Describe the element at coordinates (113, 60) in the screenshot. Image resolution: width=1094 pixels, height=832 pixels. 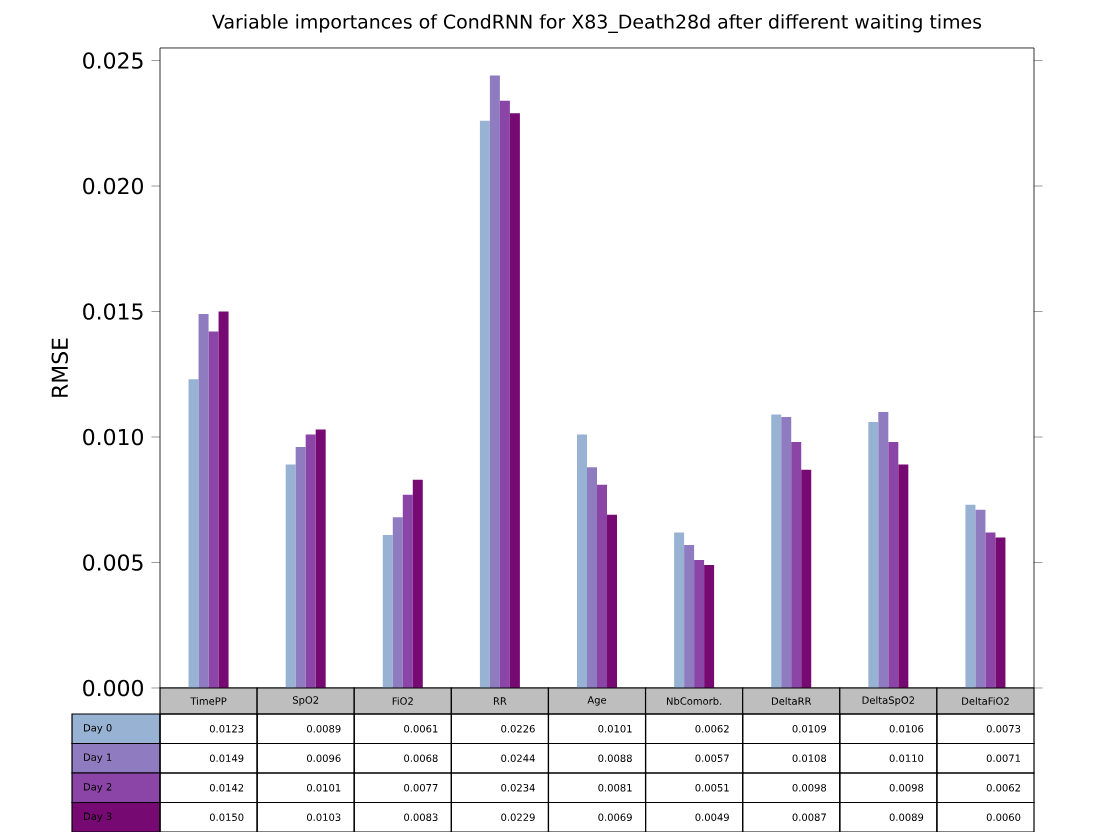
I see `y-tick-label: 0.025` at that location.